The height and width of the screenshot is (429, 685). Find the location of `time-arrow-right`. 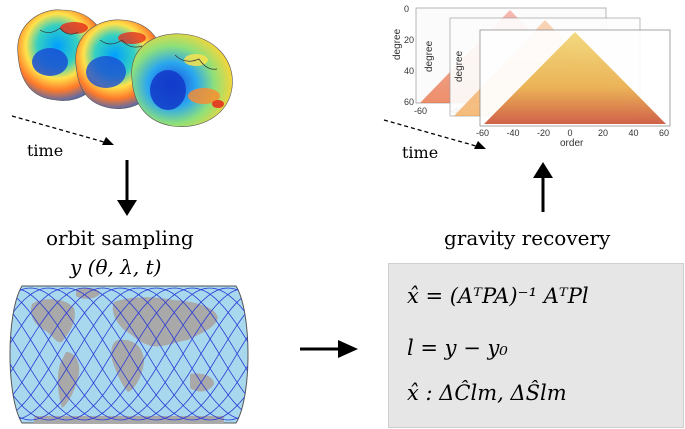

time-arrow-right is located at coordinates (434, 134).